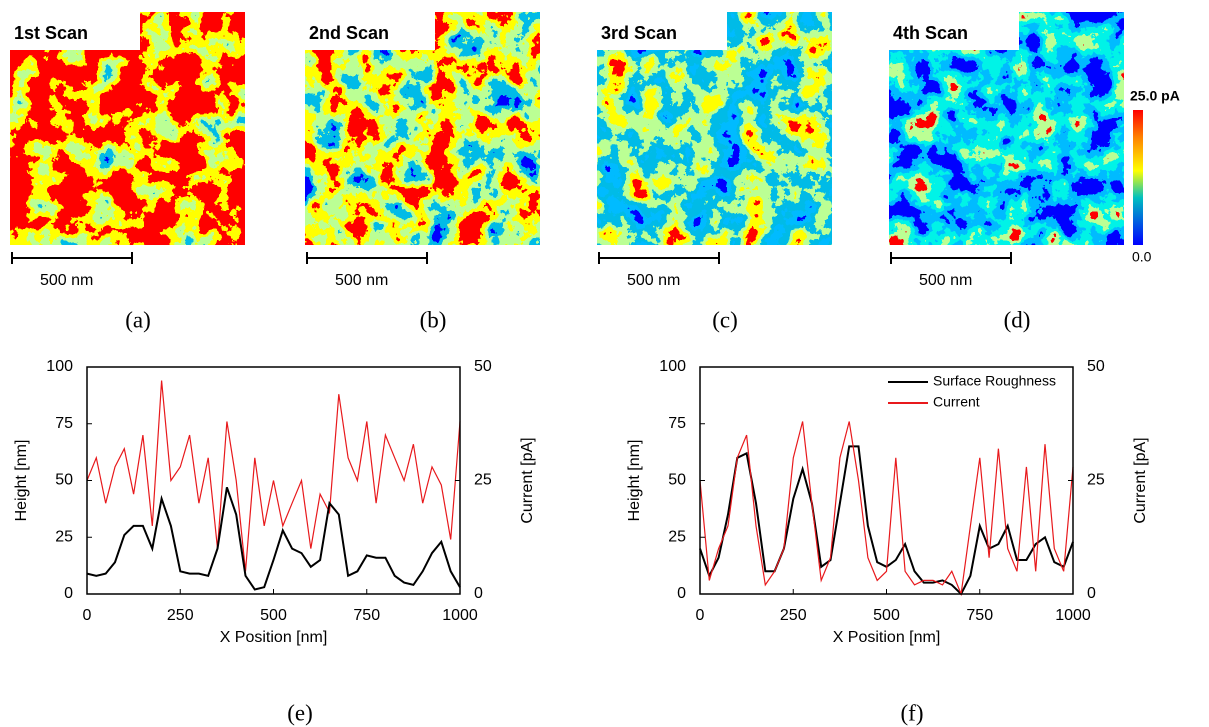  I want to click on caption: (f), so click(912, 712).